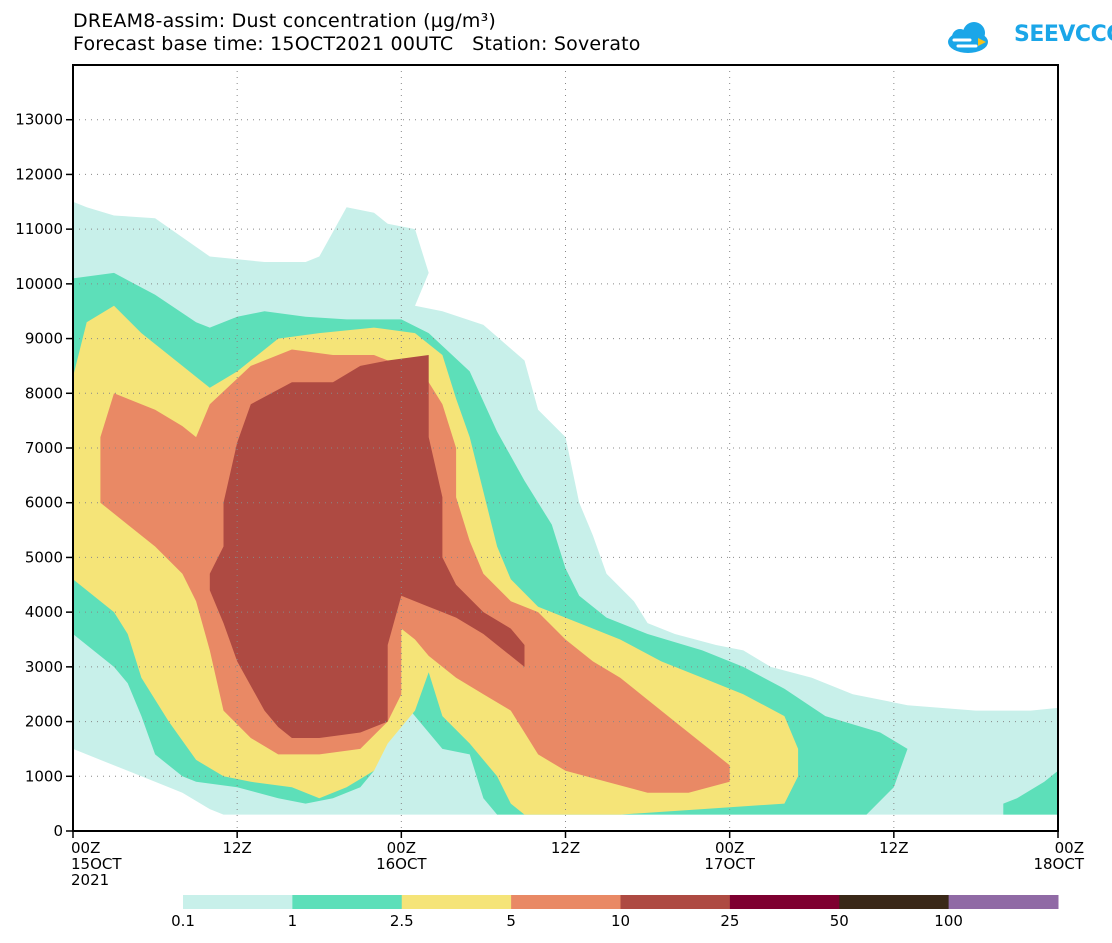 Image resolution: width=1112 pixels, height=943 pixels. Describe the element at coordinates (39, 120) in the screenshot. I see `y-tick-label: 13000` at that location.